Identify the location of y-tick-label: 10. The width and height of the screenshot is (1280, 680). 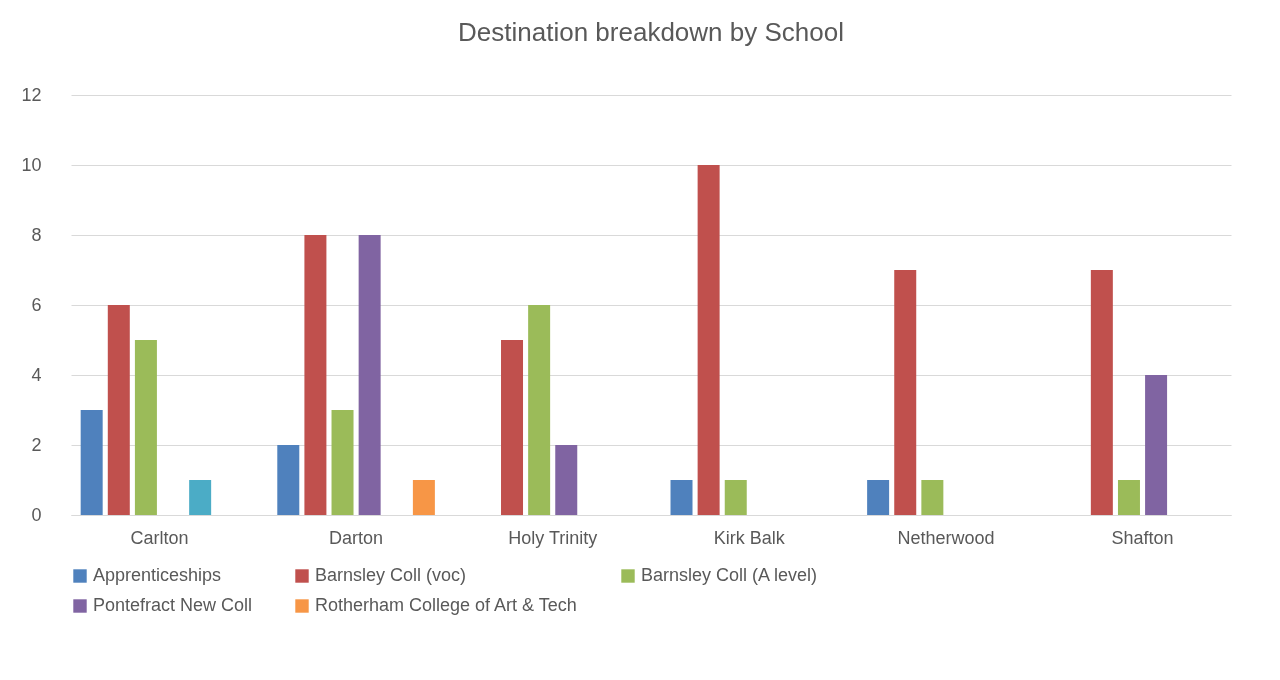
(31, 164).